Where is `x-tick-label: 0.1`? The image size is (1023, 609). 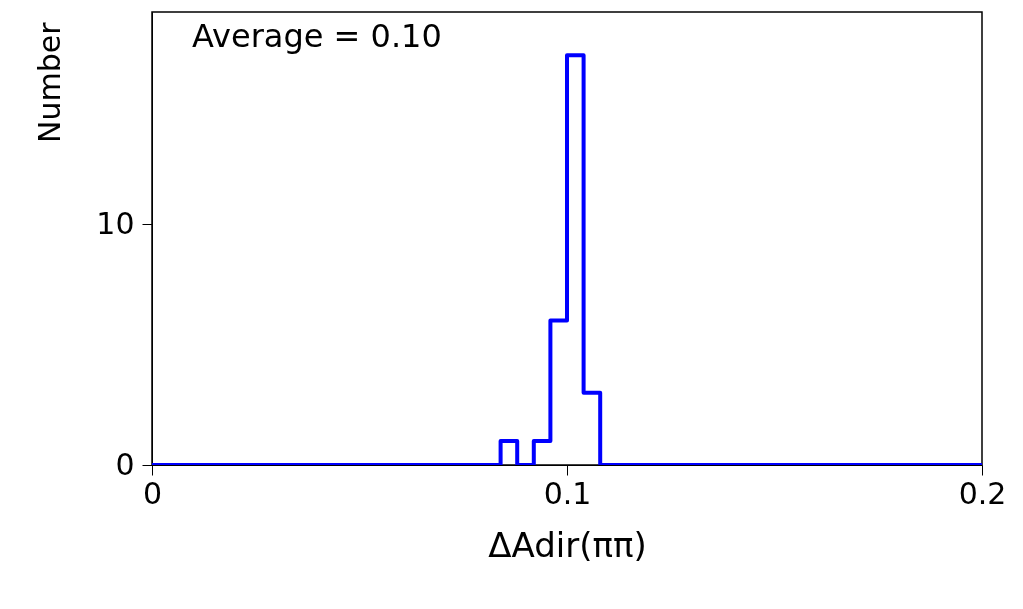 x-tick-label: 0.1 is located at coordinates (567, 493).